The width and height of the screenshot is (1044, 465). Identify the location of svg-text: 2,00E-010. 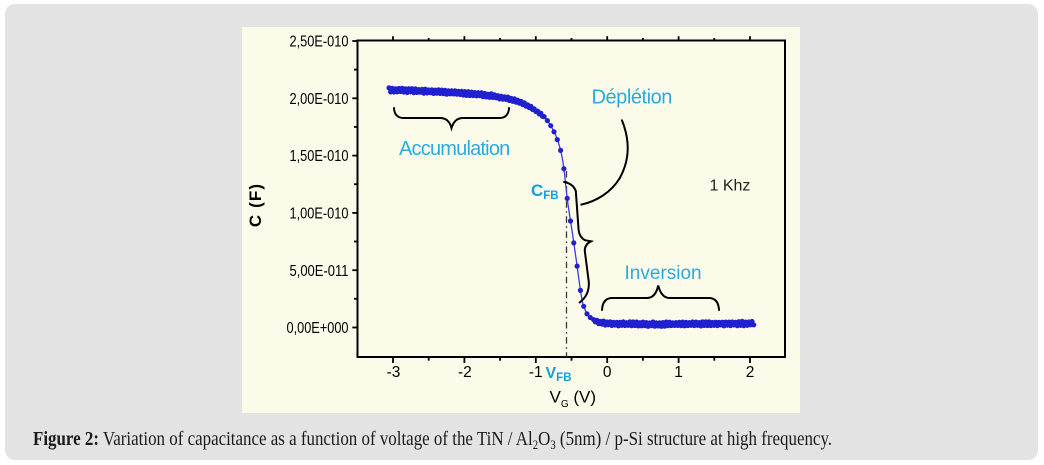
(319, 99).